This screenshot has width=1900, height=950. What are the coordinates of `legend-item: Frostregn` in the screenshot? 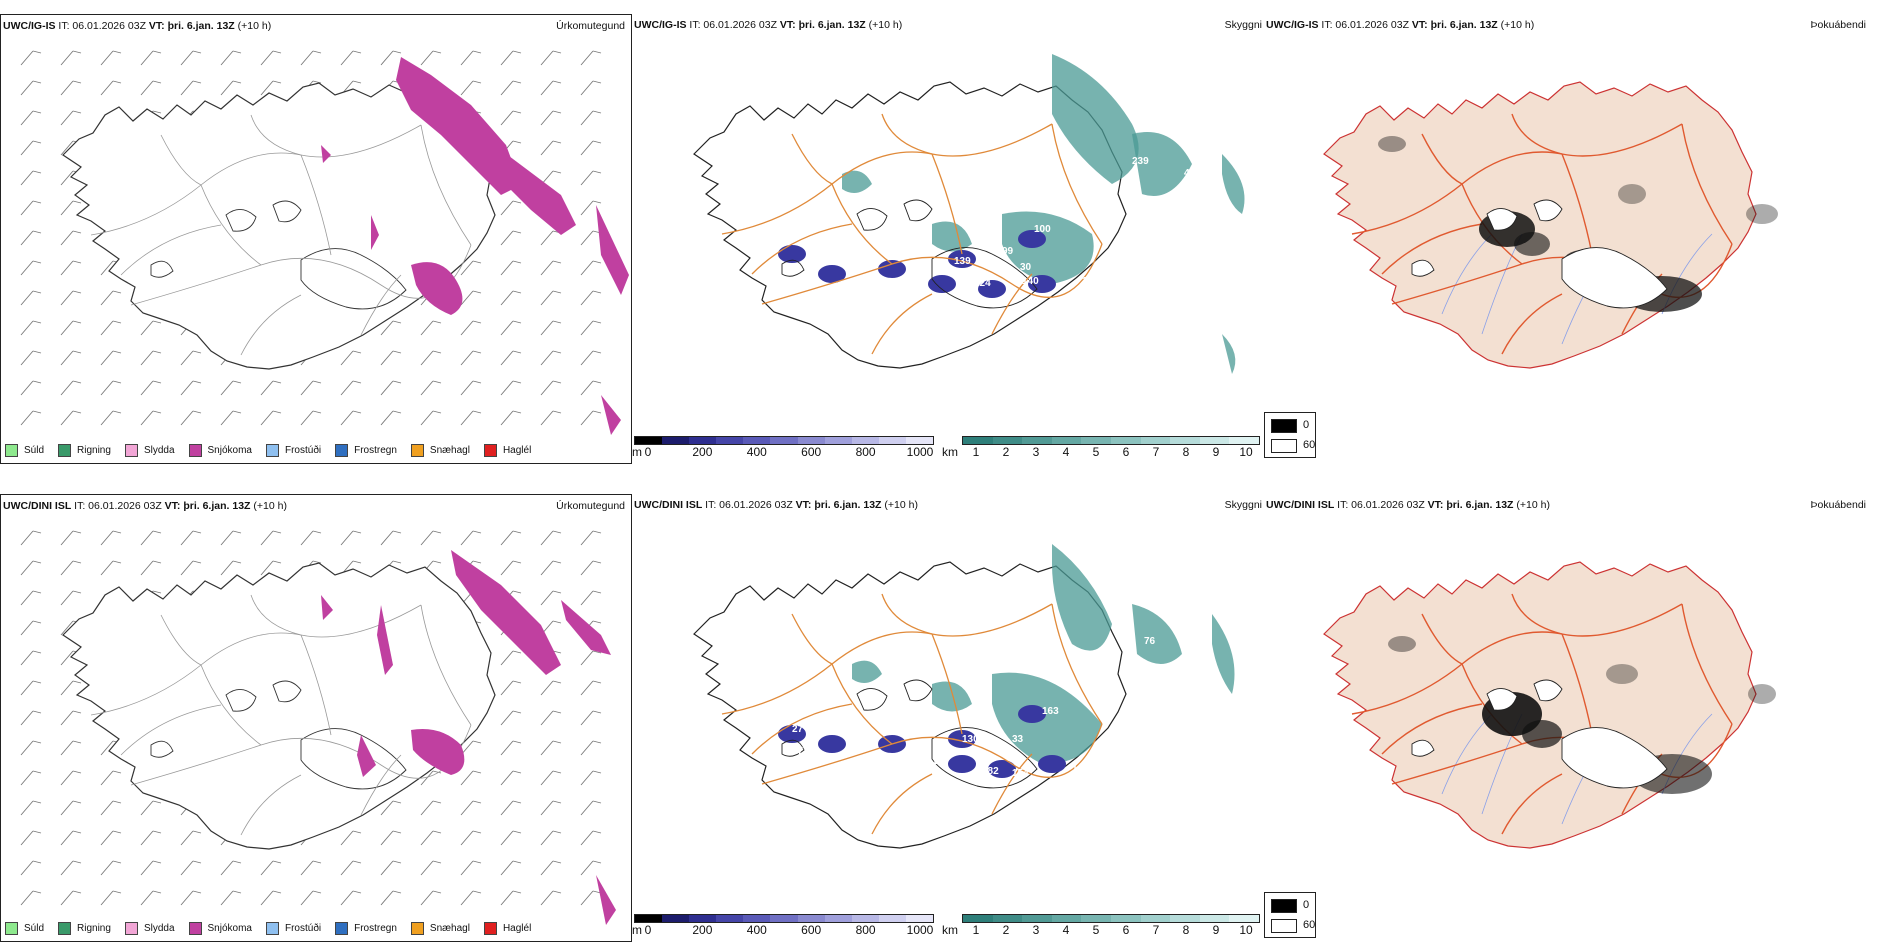 It's located at (366, 928).